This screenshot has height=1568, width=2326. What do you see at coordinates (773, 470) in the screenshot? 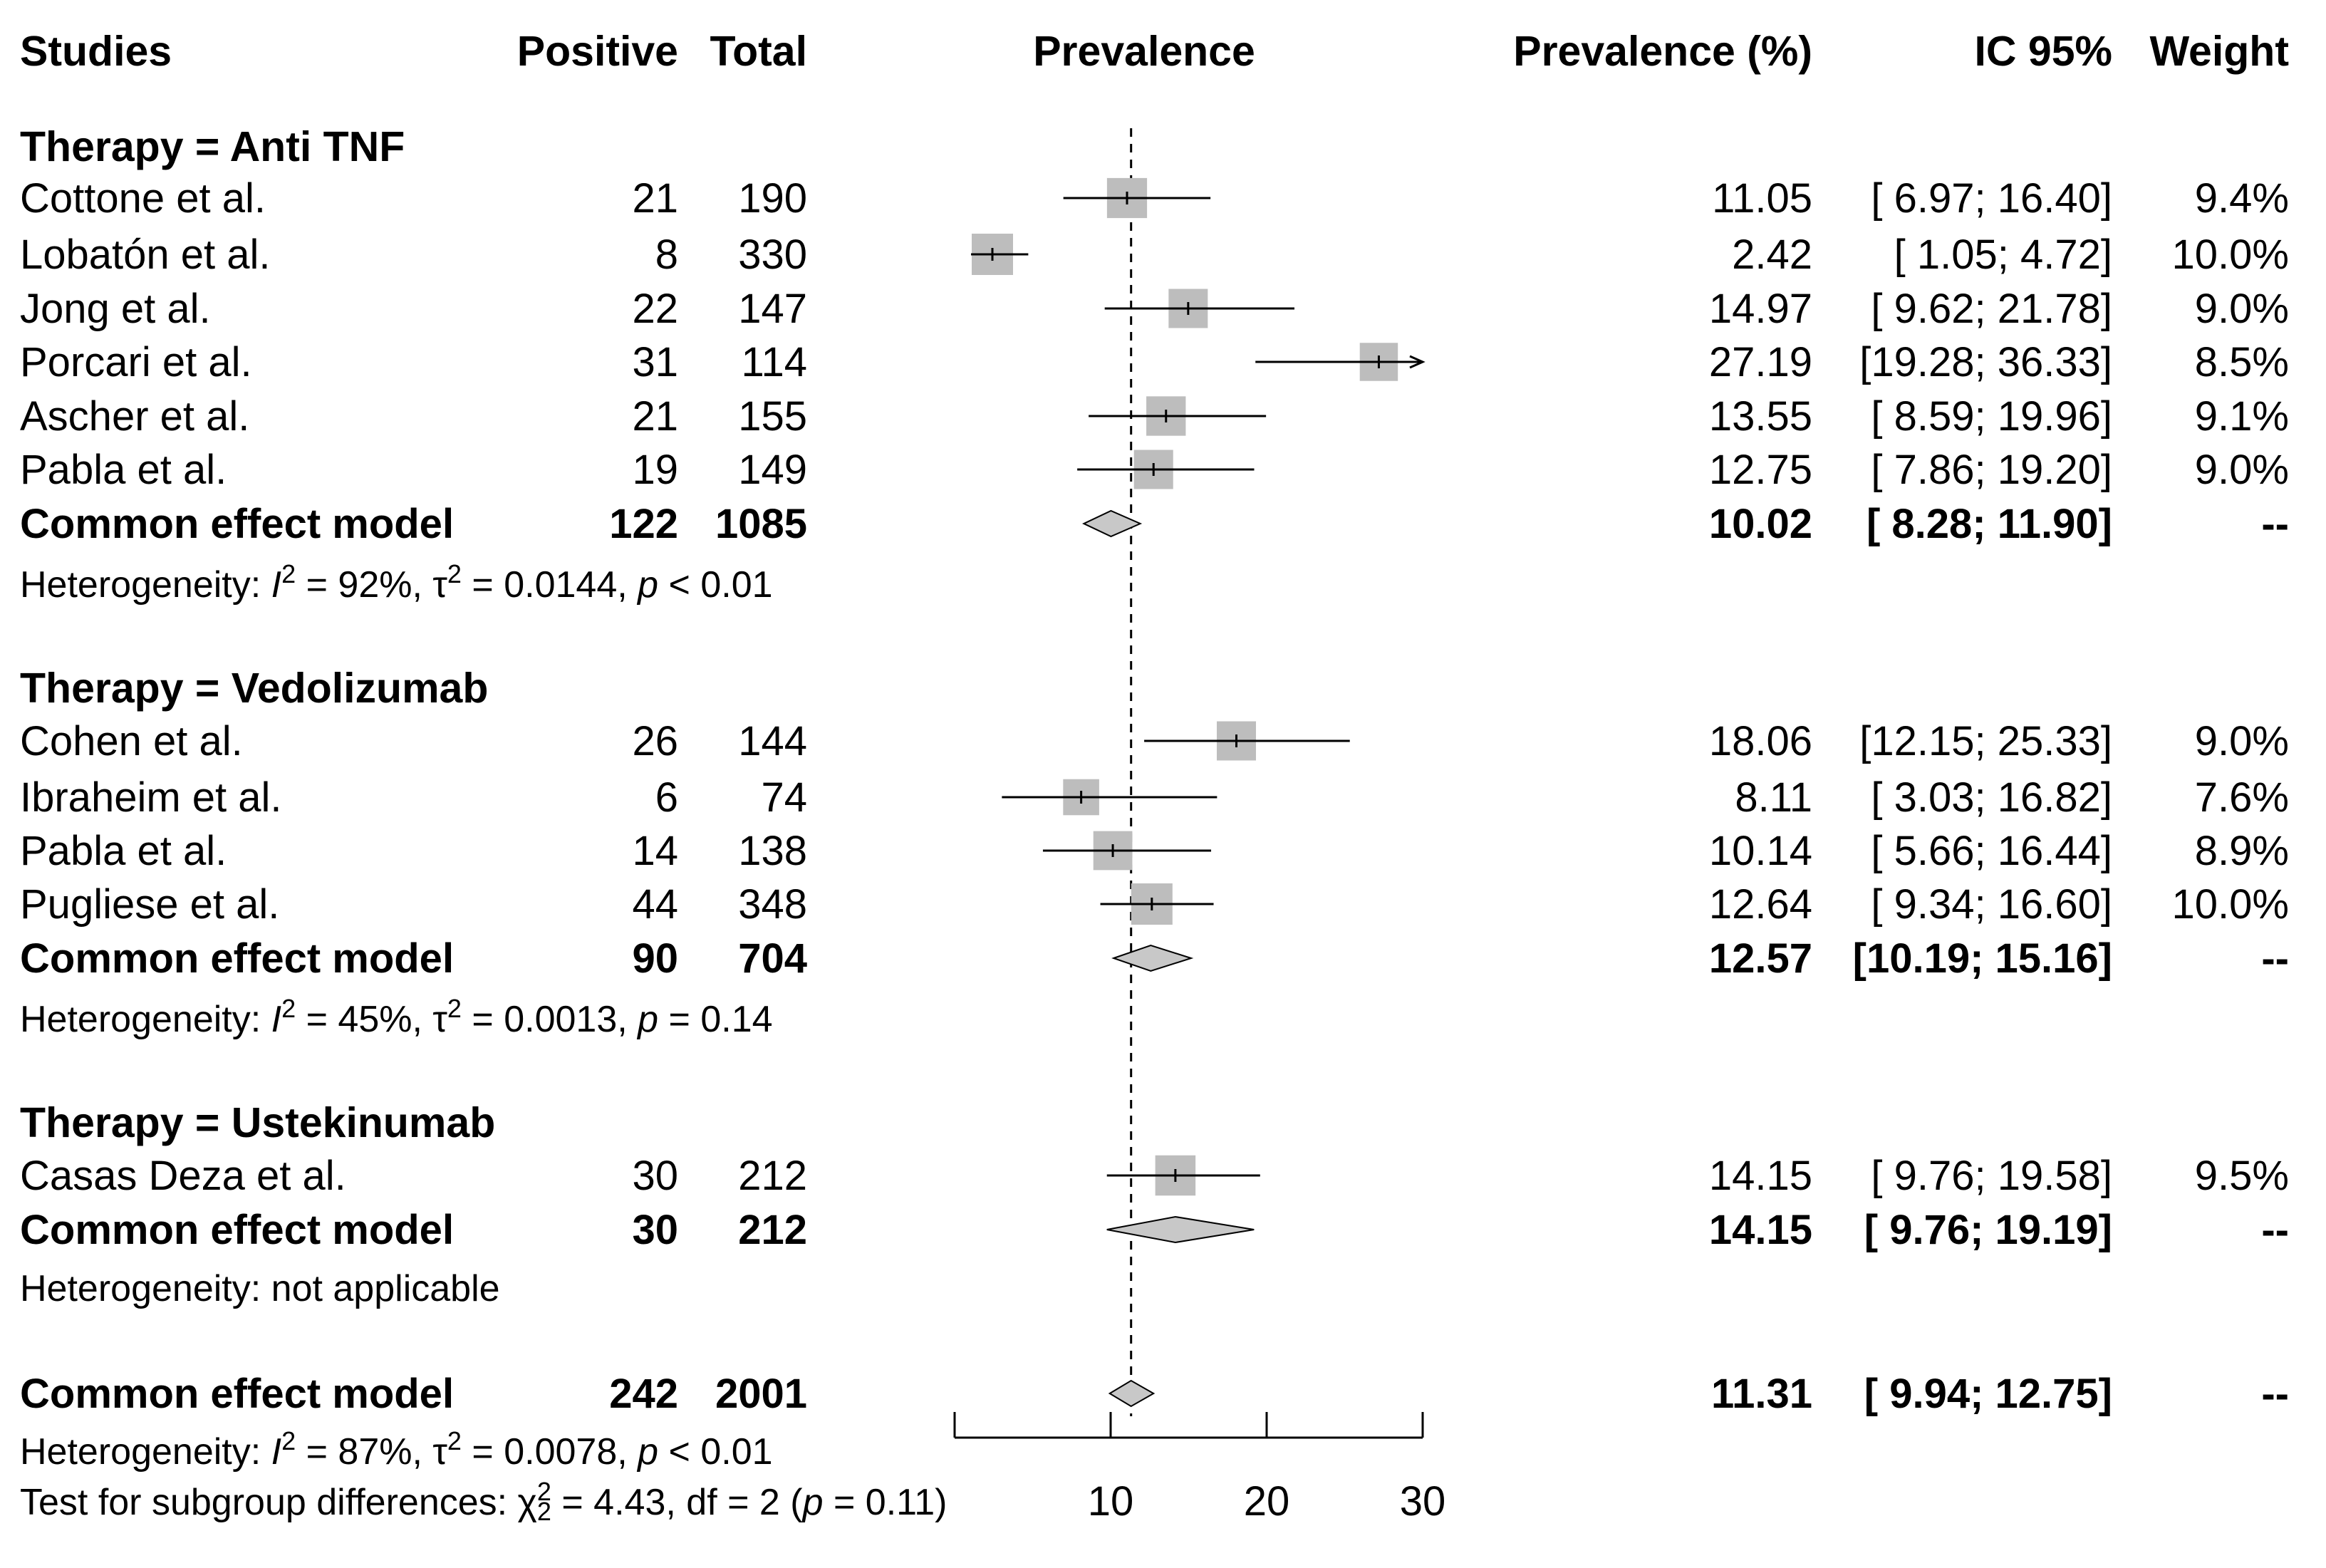
I see `study-5-total: 149` at bounding box center [773, 470].